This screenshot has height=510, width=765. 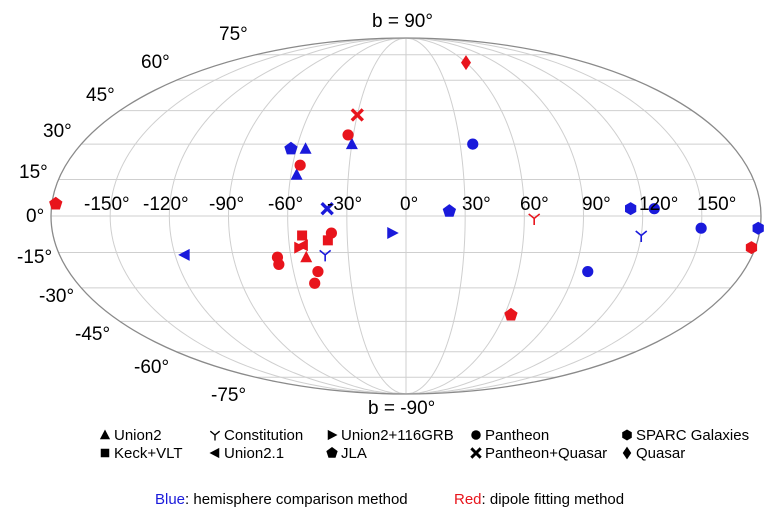 I want to click on marker-pantheon-quasar-red, so click(x=357, y=115).